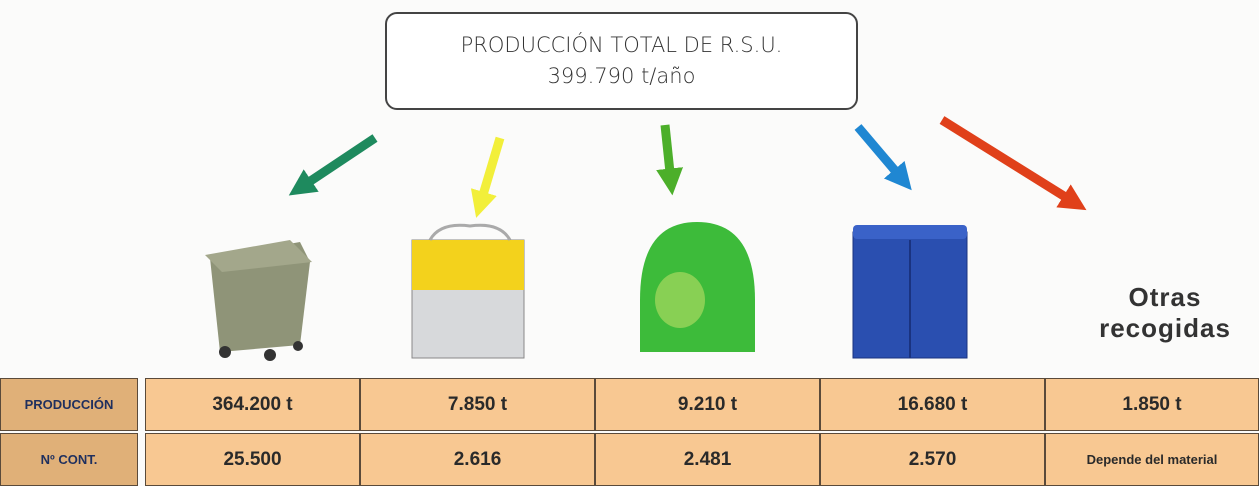 The image size is (1259, 486). I want to click on table-cell: 2.481, so click(707, 459).